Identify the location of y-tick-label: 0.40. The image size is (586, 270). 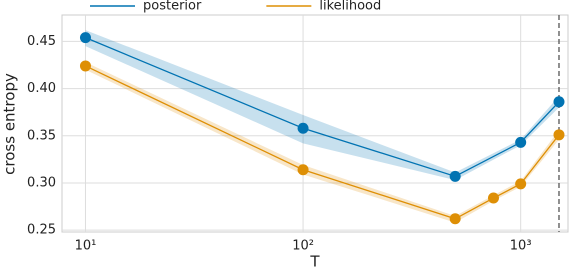
(41, 88).